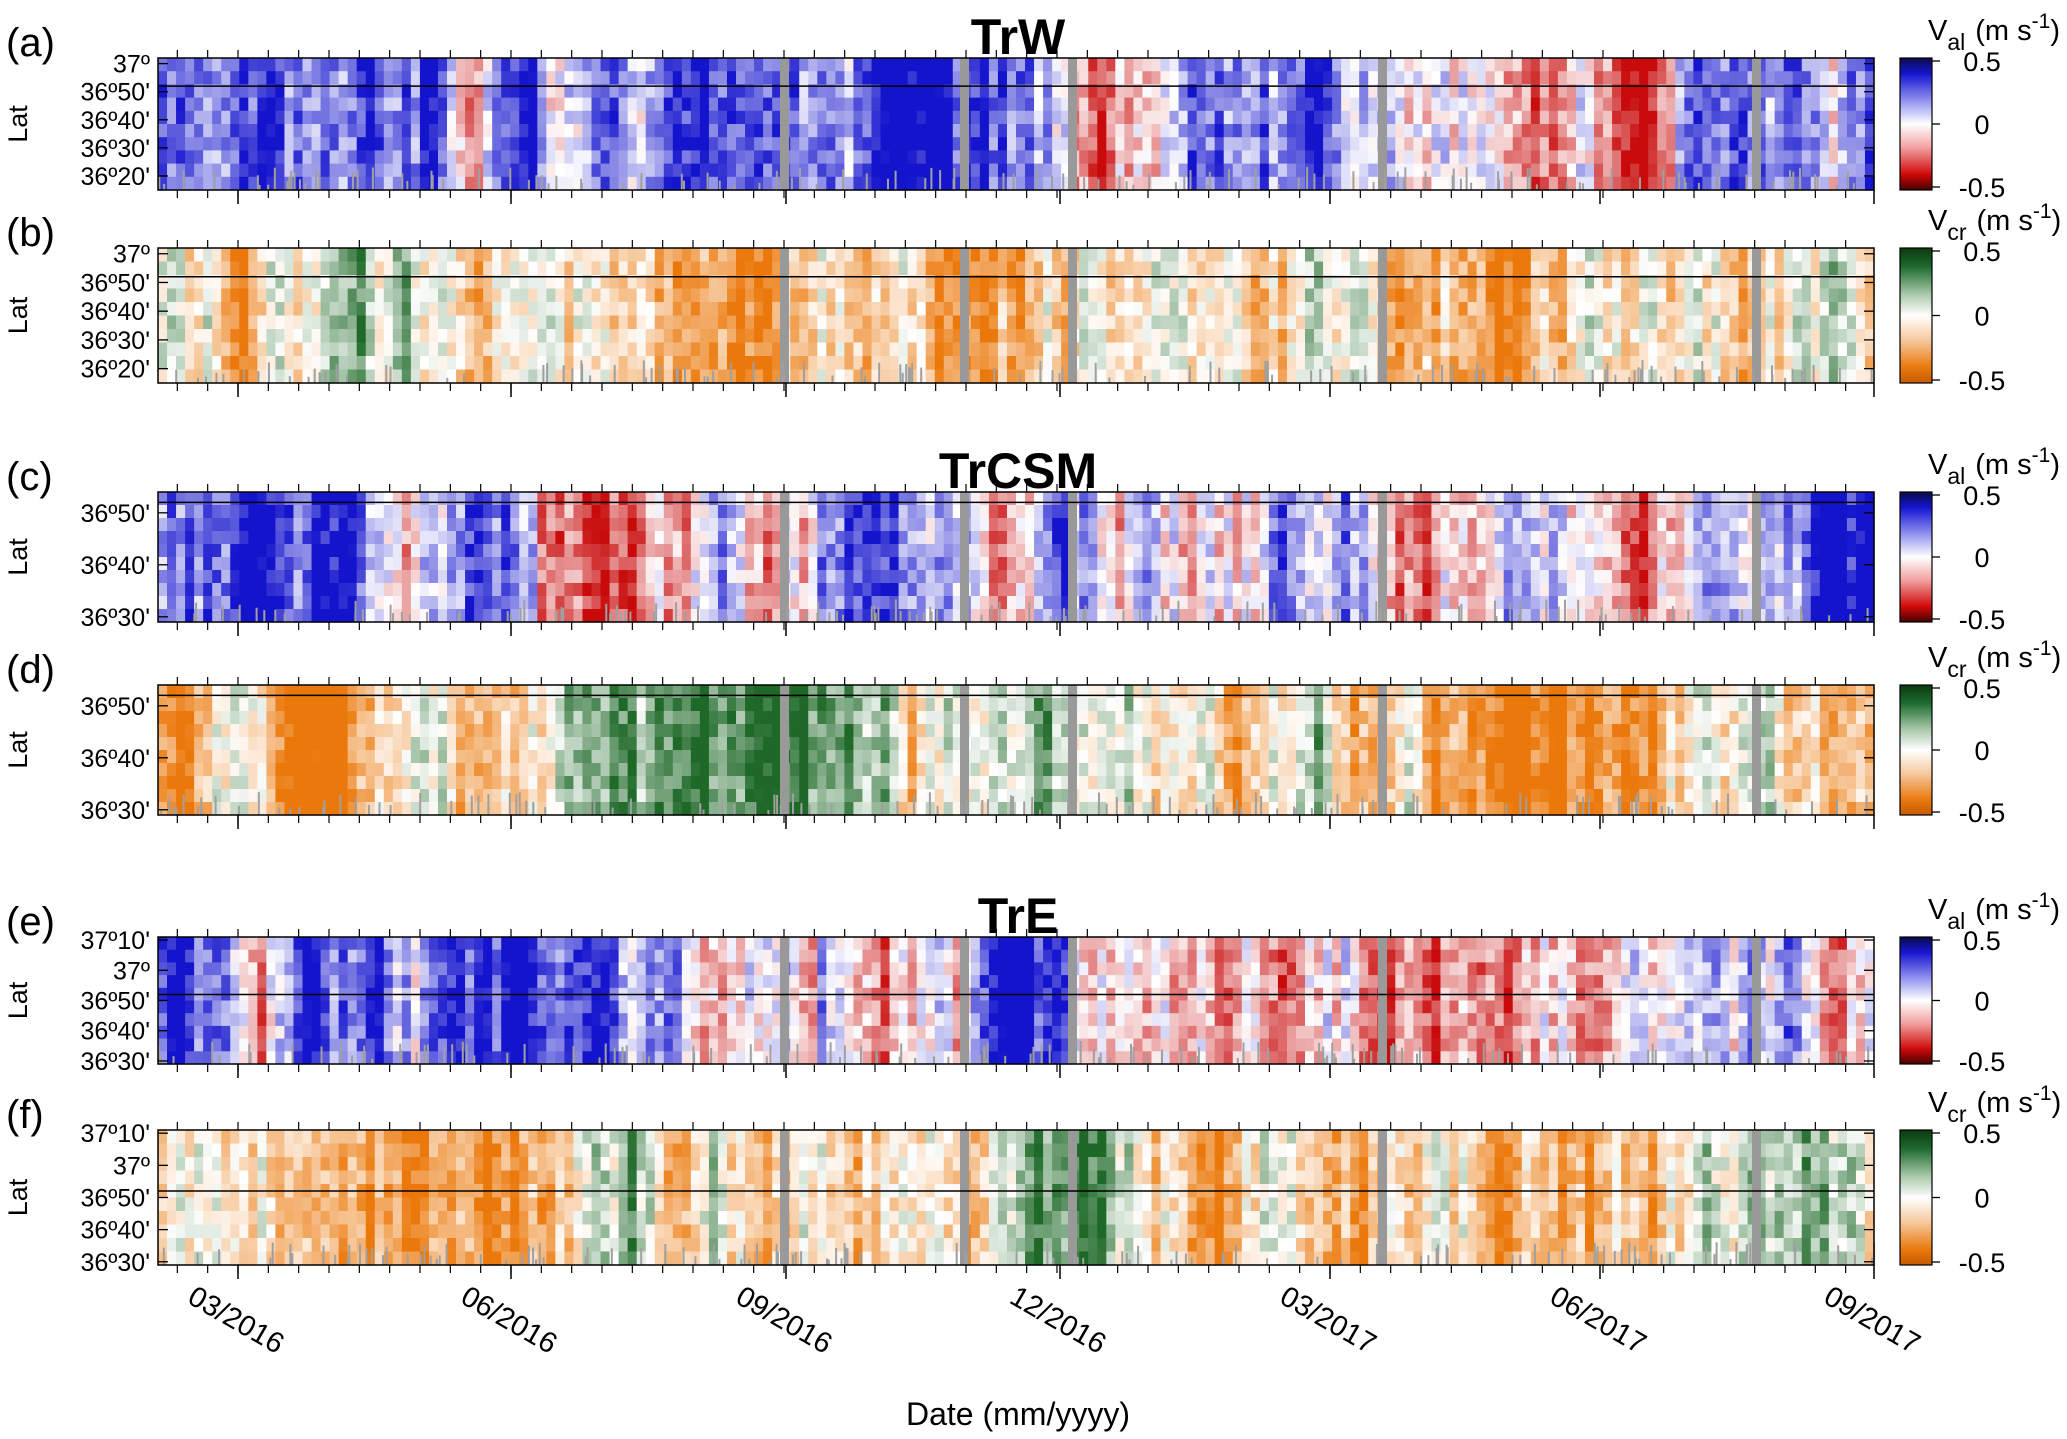 The image size is (2067, 1439). What do you see at coordinates (1982, 252) in the screenshot?
I see `colorbar-tick-label: 0.5` at bounding box center [1982, 252].